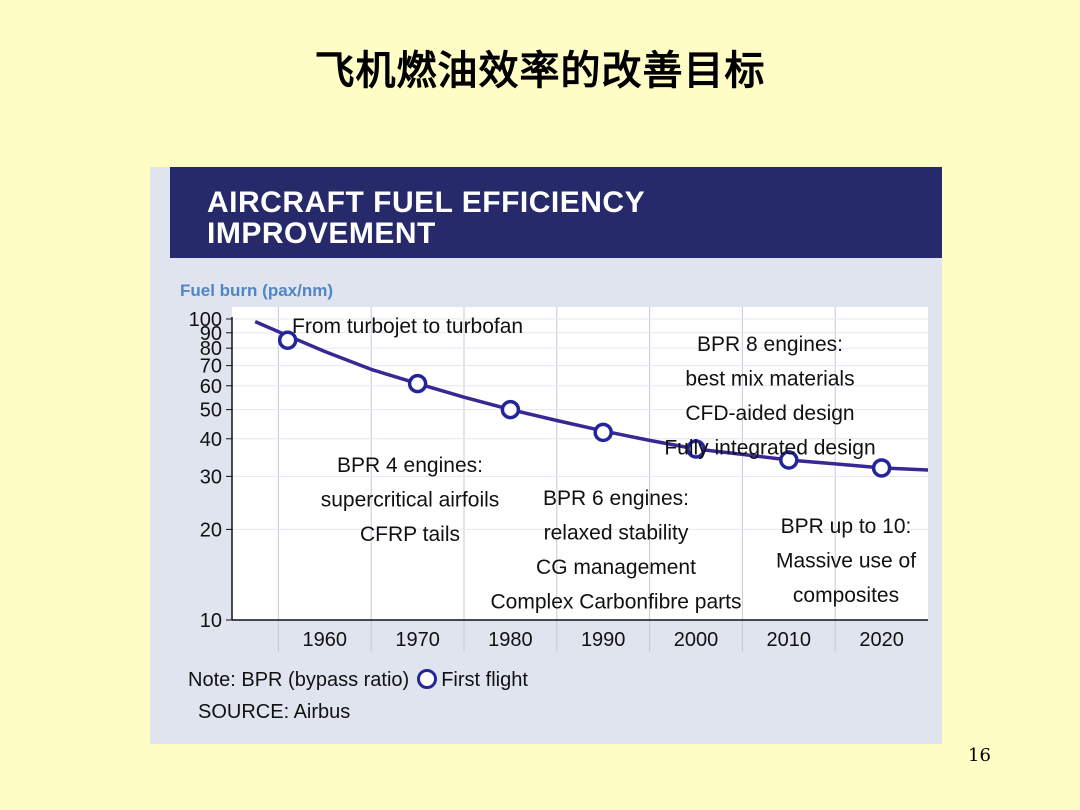  What do you see at coordinates (616, 533) in the screenshot?
I see `annotation-line: relaxed stability` at bounding box center [616, 533].